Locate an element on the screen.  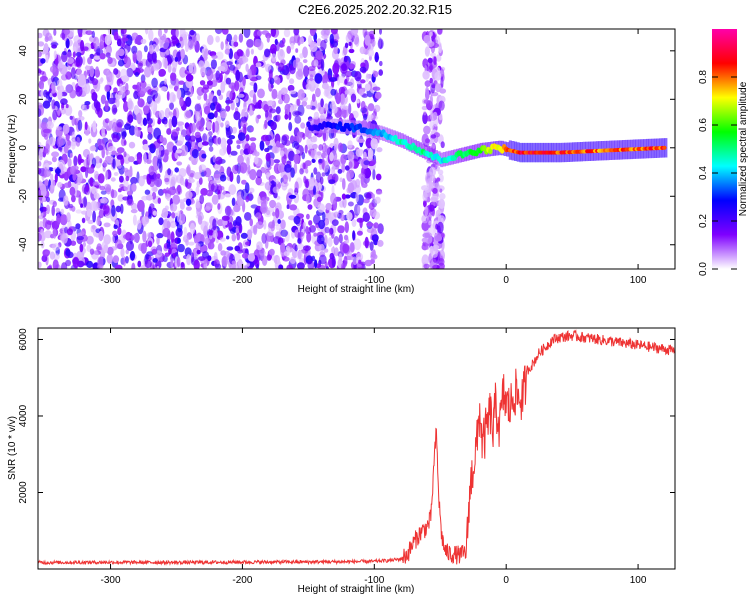
colorbar-label: Normalized spectral amplitude is located at coordinates (743, 148).